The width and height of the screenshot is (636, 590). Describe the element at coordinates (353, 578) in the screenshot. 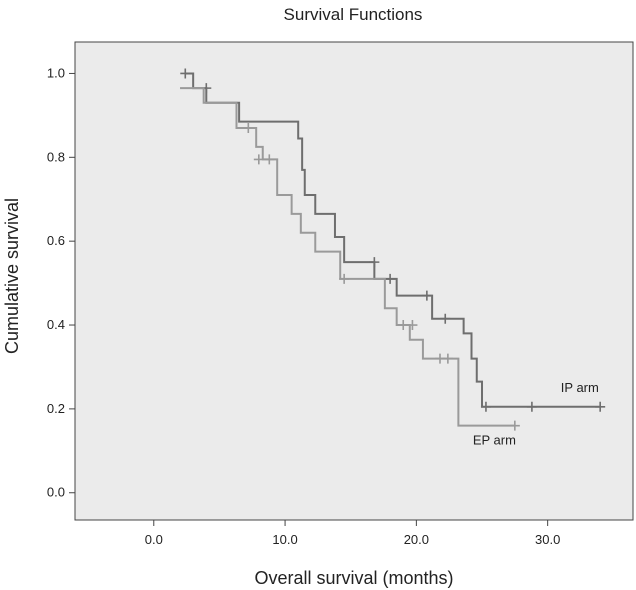

I see `x-axis-label: Overall survival (months)` at that location.